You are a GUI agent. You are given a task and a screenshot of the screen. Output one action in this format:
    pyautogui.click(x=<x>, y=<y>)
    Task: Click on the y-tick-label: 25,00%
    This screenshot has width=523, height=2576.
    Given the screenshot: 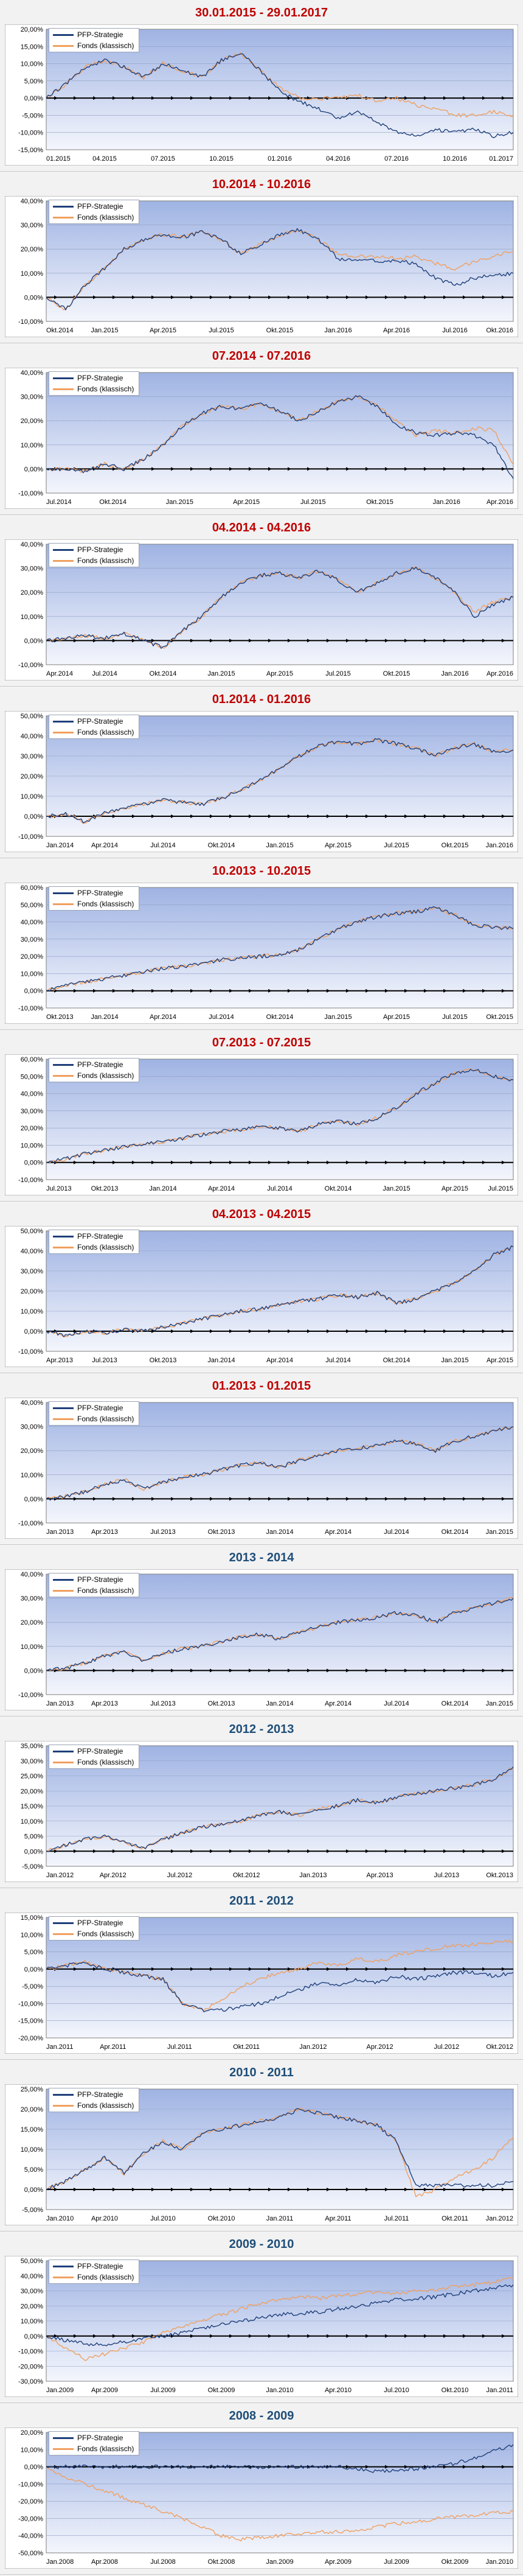 What is the action you would take?
    pyautogui.click(x=33, y=1776)
    